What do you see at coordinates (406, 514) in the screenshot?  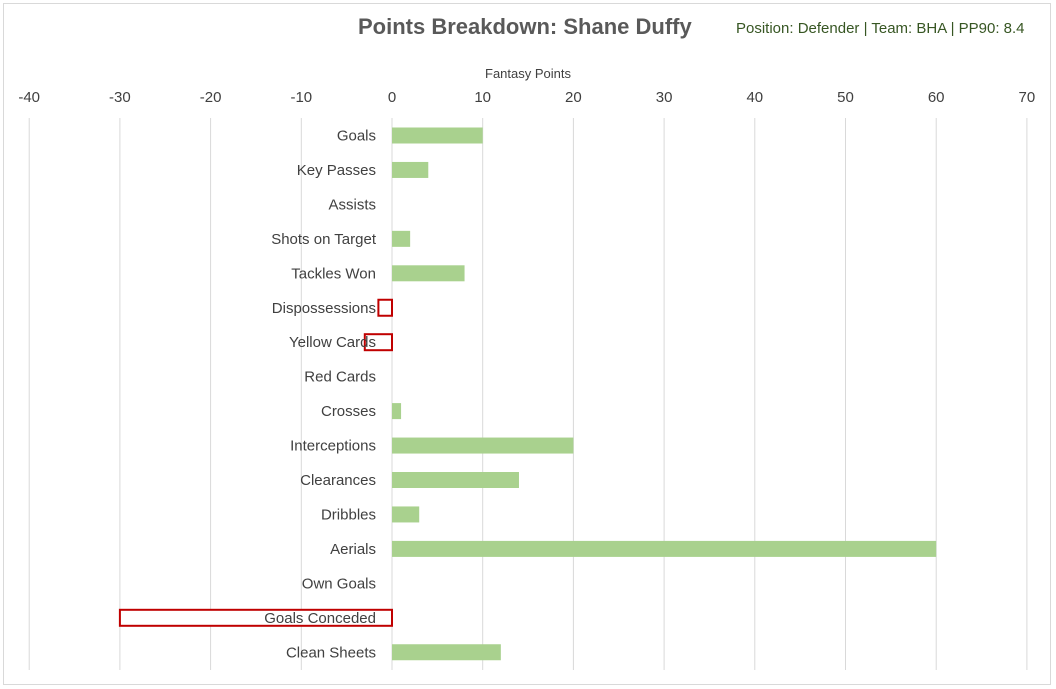 I see `bar-dribbles` at bounding box center [406, 514].